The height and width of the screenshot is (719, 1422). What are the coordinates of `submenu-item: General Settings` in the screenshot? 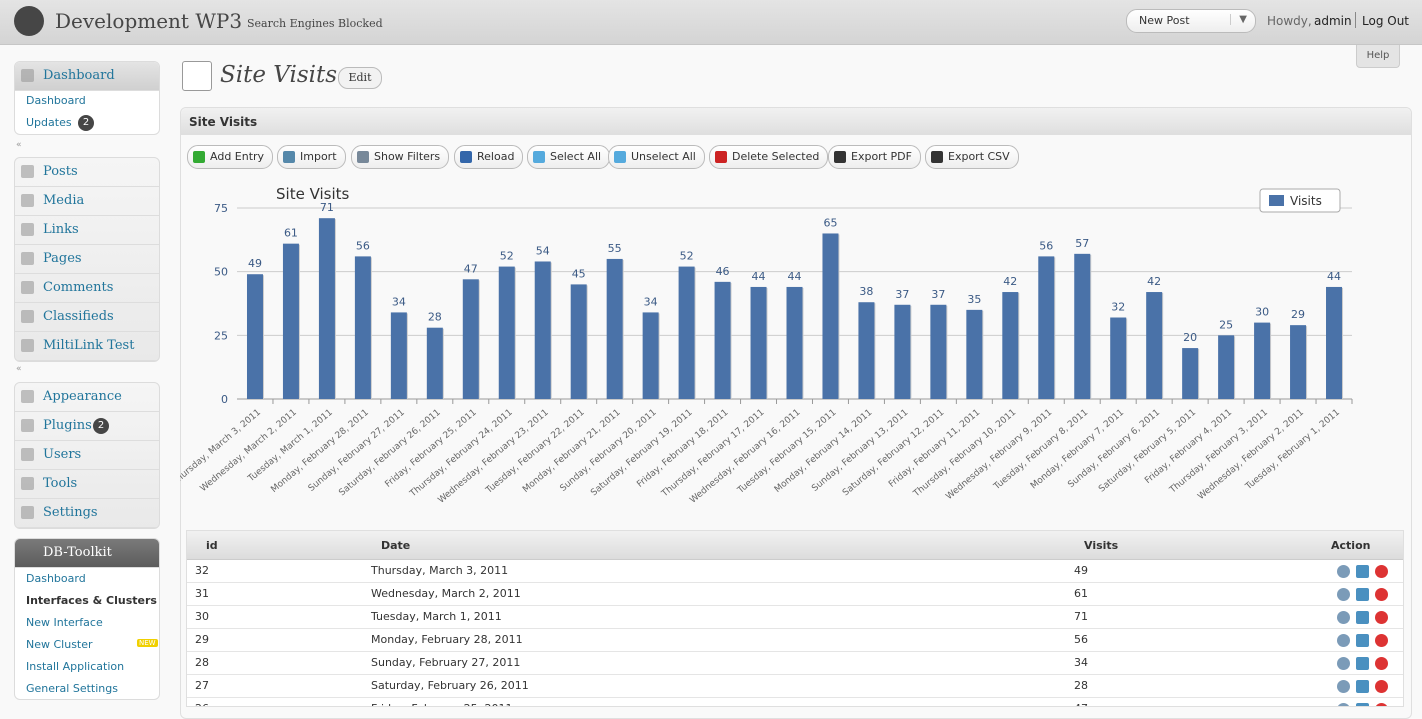 It's located at (72, 688).